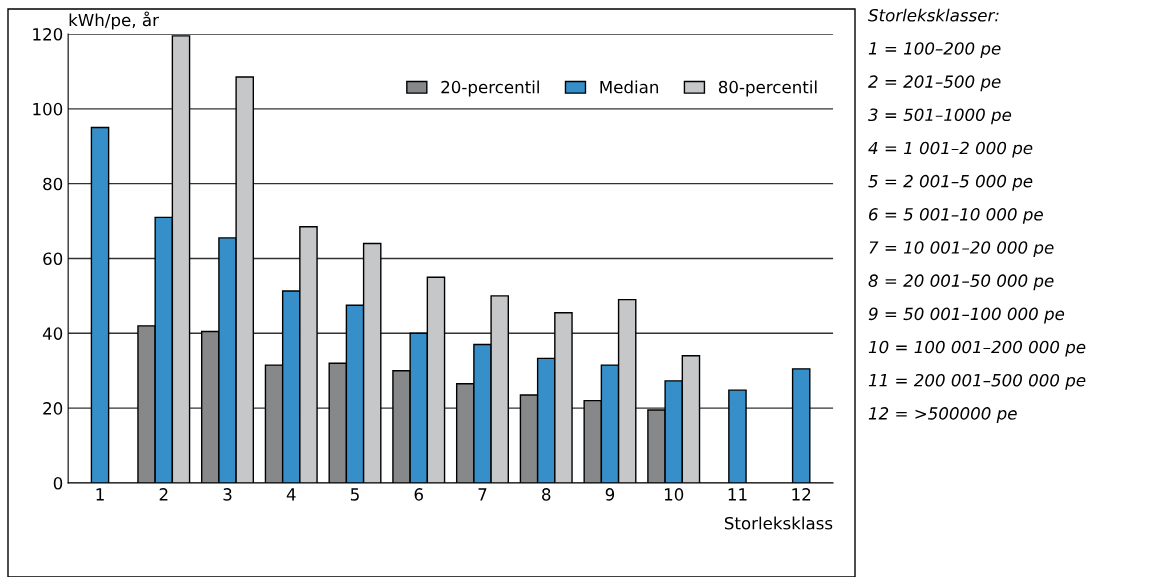 Image resolution: width=1175 pixels, height=577 pixels. What do you see at coordinates (674, 494) in the screenshot?
I see `x-tick-label: 10` at bounding box center [674, 494].